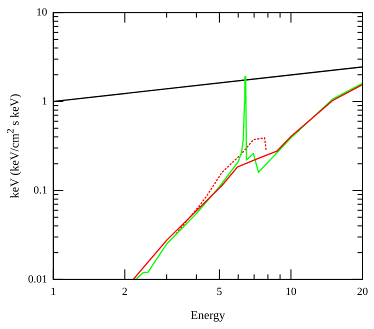  Describe the element at coordinates (125, 292) in the screenshot. I see `x-tick-label: 2` at that location.